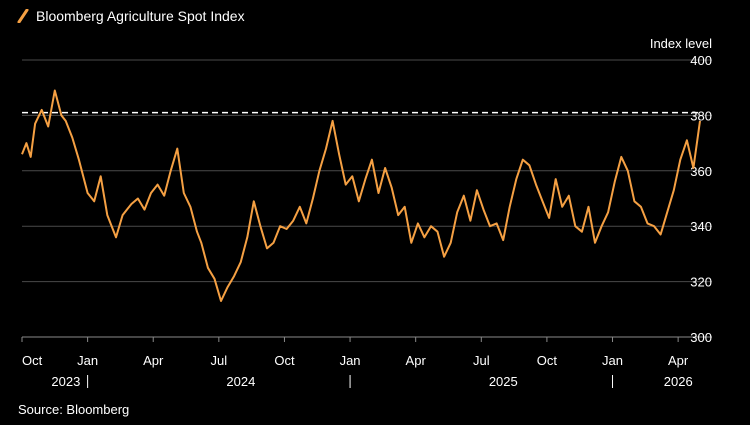  Describe the element at coordinates (678, 381) in the screenshot. I see `x-year-label: 2026` at that location.